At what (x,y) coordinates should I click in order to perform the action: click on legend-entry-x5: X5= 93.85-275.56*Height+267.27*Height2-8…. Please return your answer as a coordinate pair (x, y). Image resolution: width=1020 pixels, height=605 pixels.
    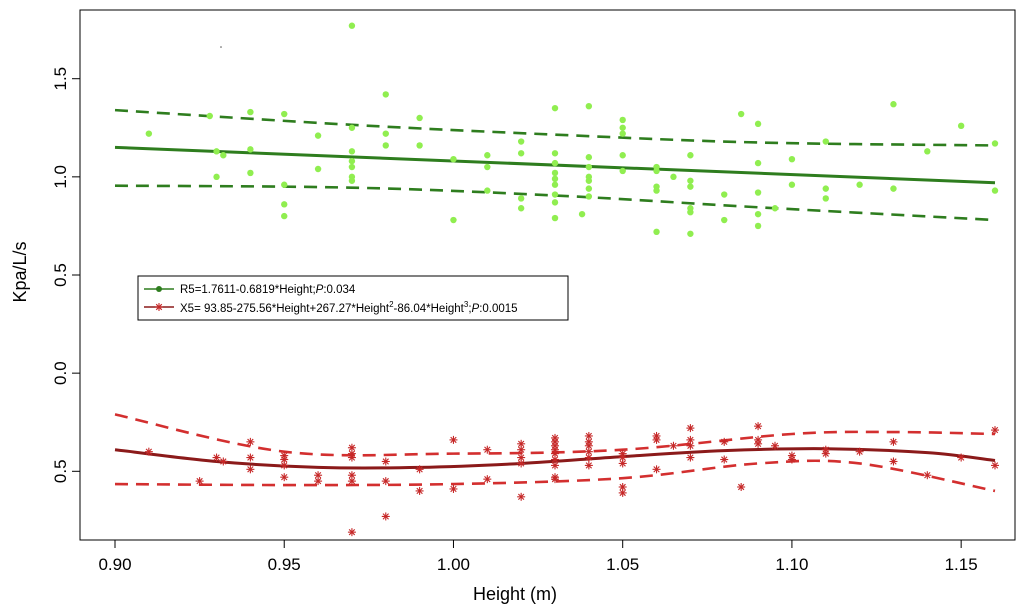
    Looking at the image, I should click on (349, 307).